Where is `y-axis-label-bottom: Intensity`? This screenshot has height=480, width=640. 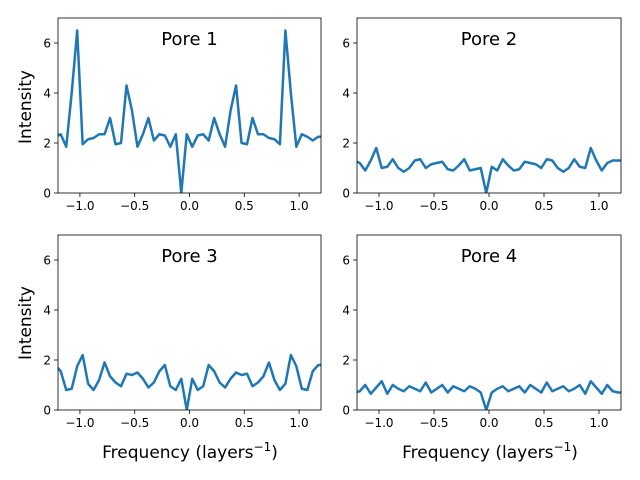
y-axis-label-bottom: Intensity is located at coordinates (26, 323).